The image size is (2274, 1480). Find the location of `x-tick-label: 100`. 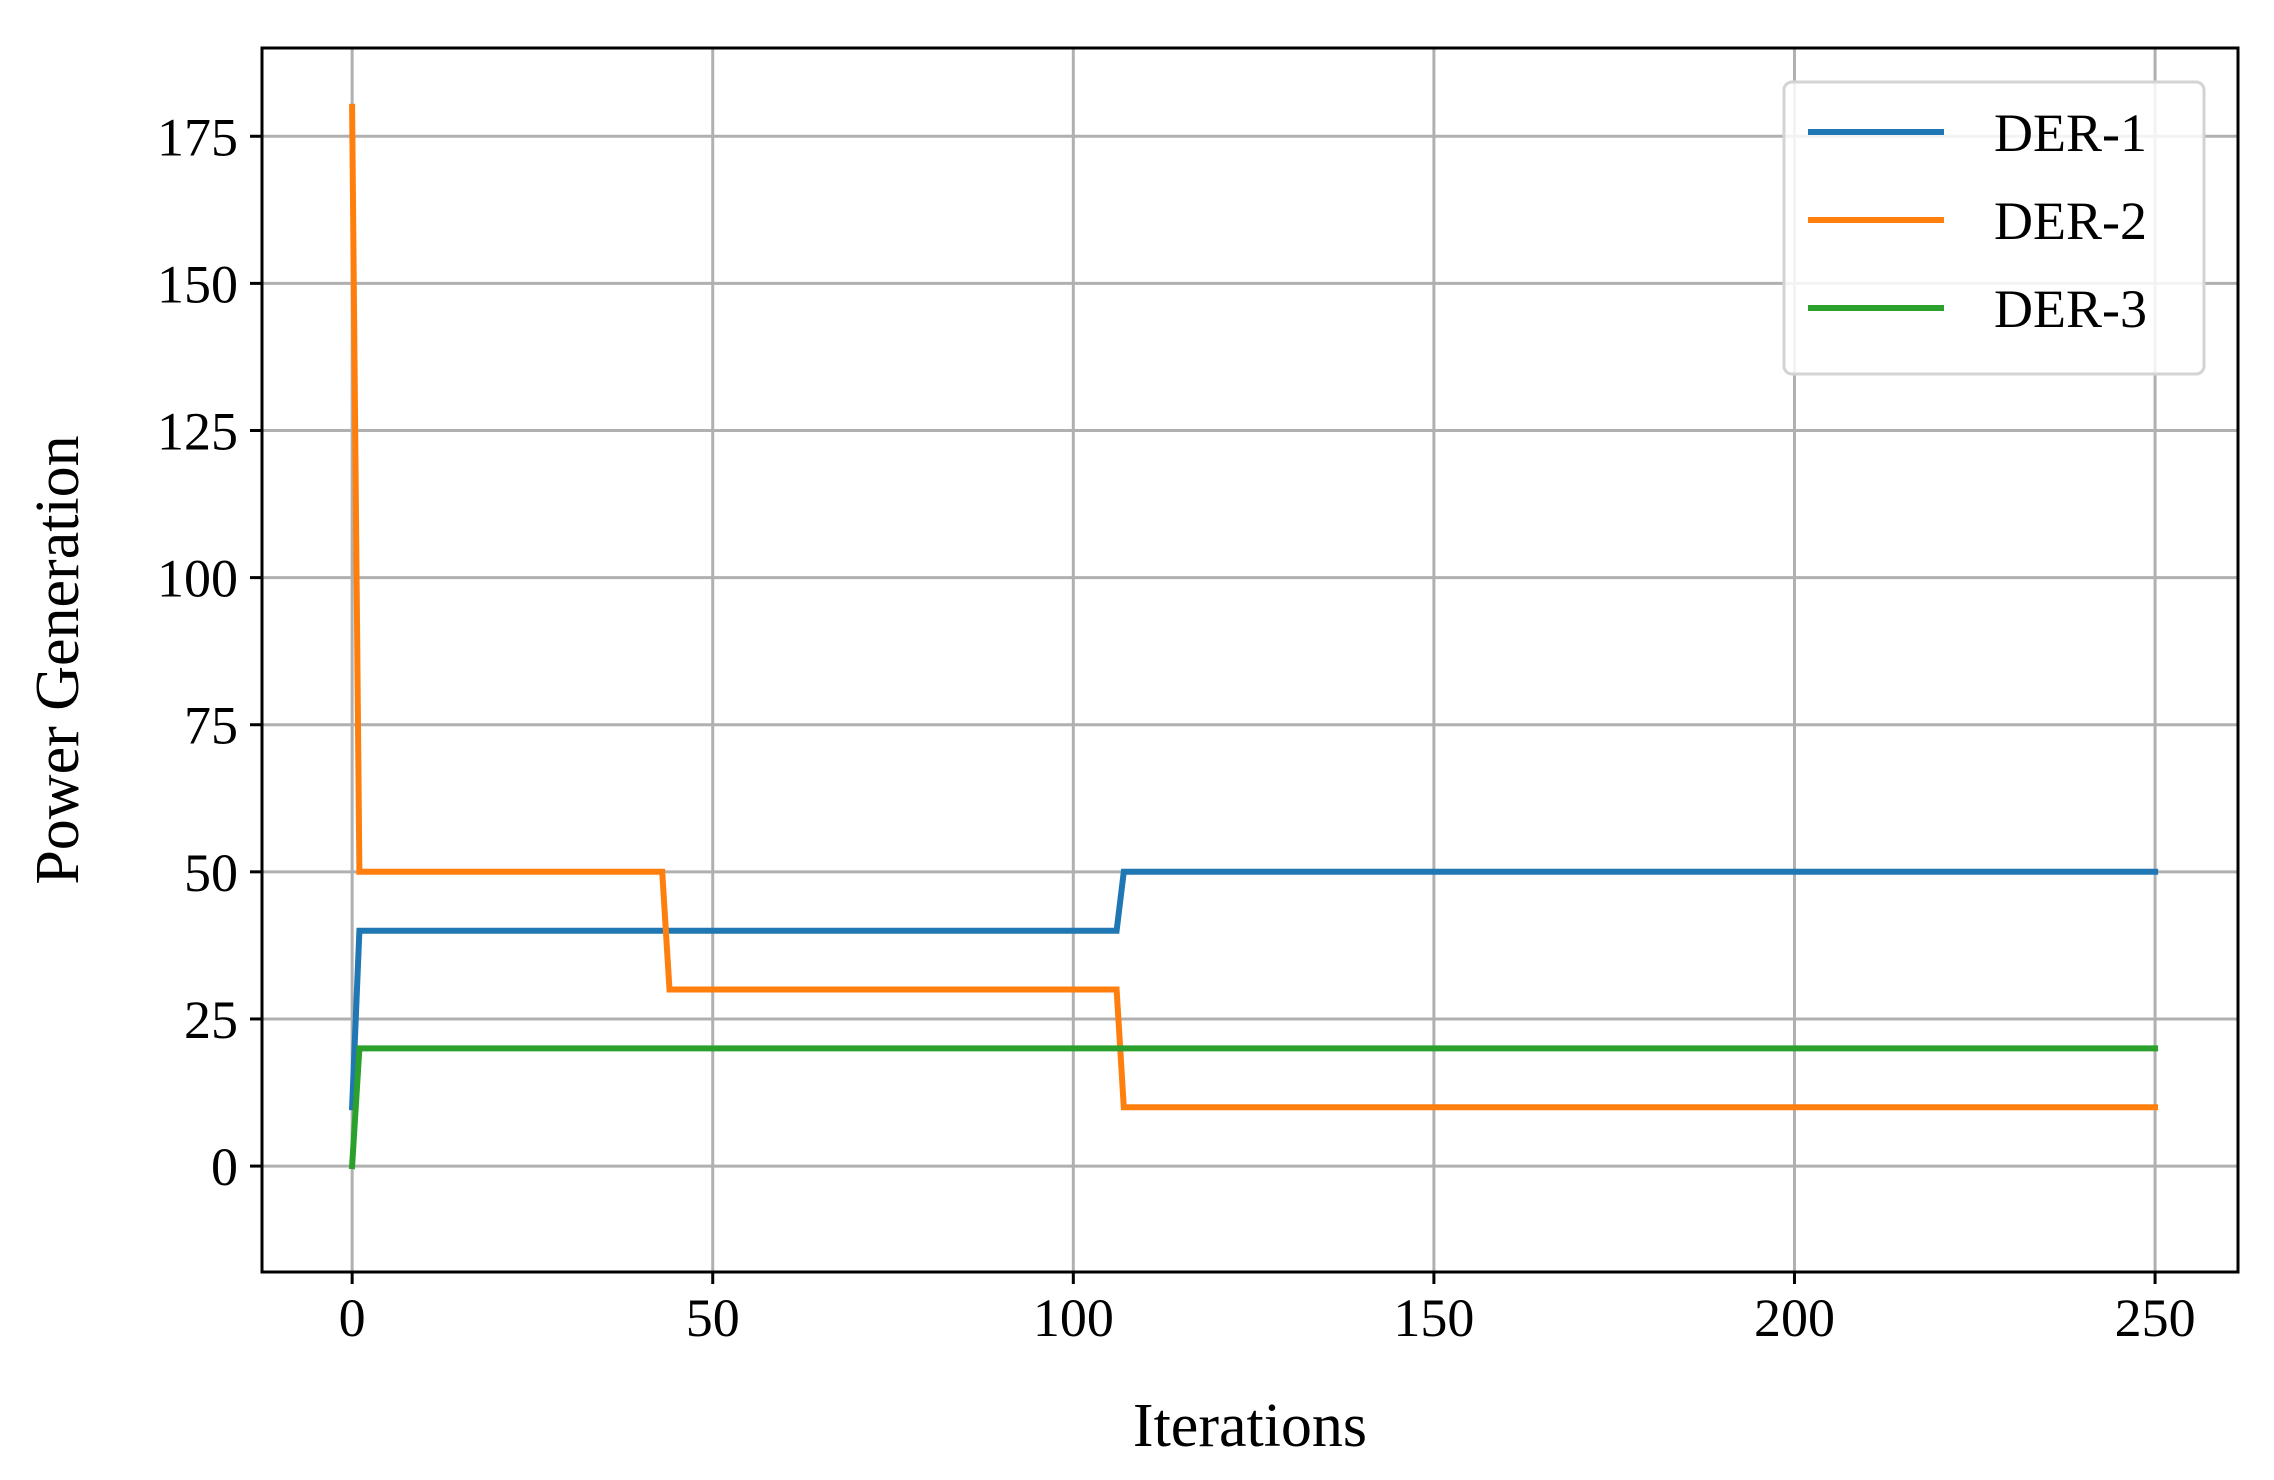

x-tick-label: 100 is located at coordinates (1073, 1318).